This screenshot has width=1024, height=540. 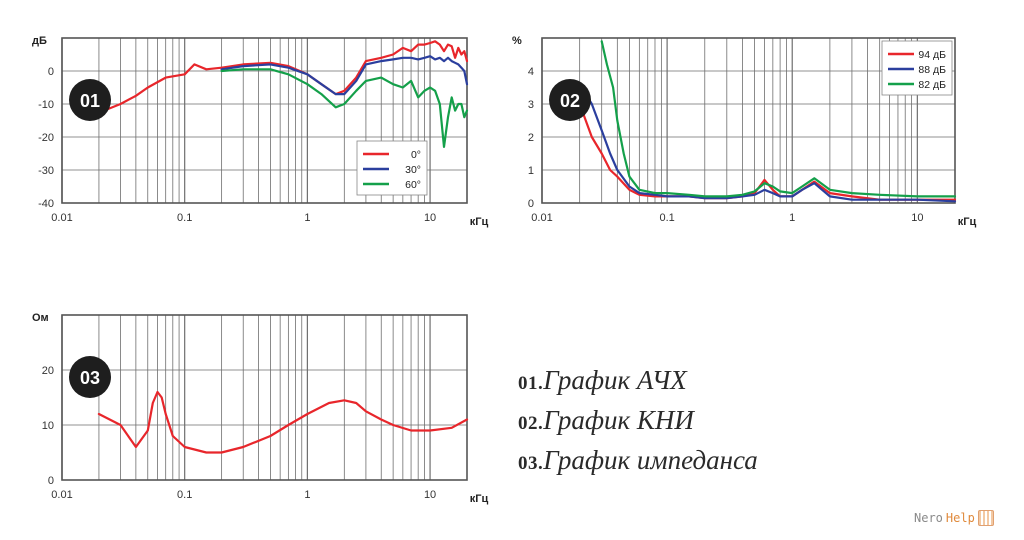 What do you see at coordinates (517, 41) in the screenshot?
I see `y-axis-unit-label: %` at bounding box center [517, 41].